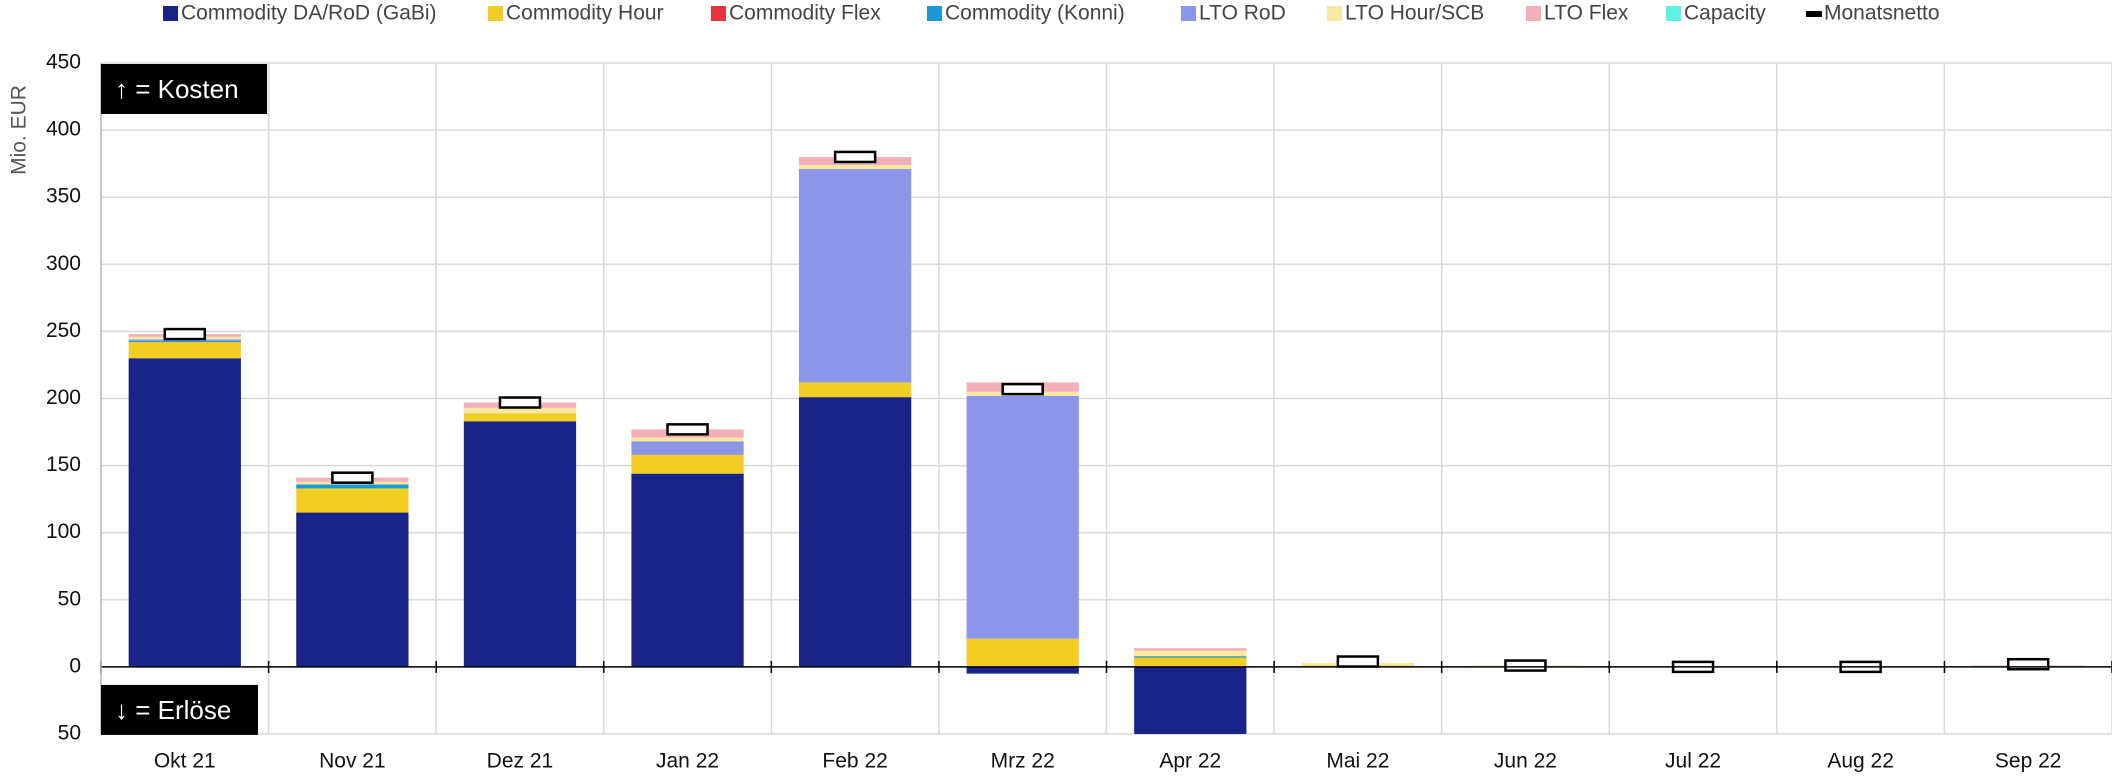 This screenshot has width=2112, height=778. What do you see at coordinates (1190, 761) in the screenshot?
I see `x-tick-label: Apr 22` at bounding box center [1190, 761].